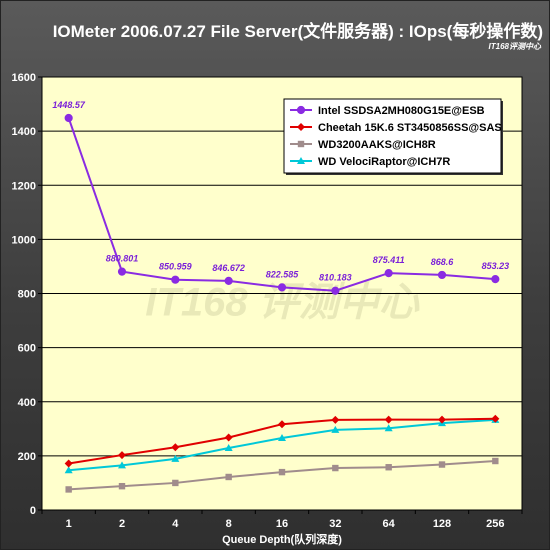 The height and width of the screenshot is (551, 550). What do you see at coordinates (514, 46) in the screenshot?
I see `source-tag: IT168评测中心` at bounding box center [514, 46].